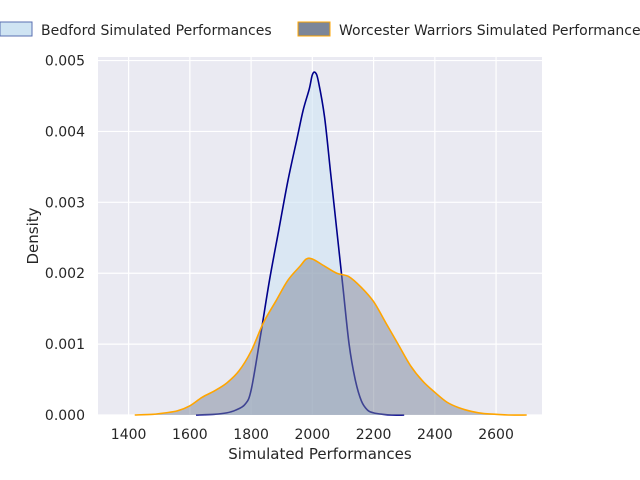  Describe the element at coordinates (320, 454) in the screenshot. I see `x-axis-label: Simulated Performances` at that location.